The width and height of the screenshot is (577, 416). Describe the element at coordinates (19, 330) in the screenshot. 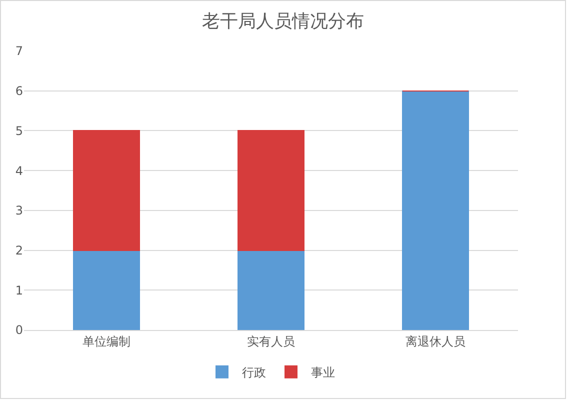

I see `y-tick-label: 0` at that location.